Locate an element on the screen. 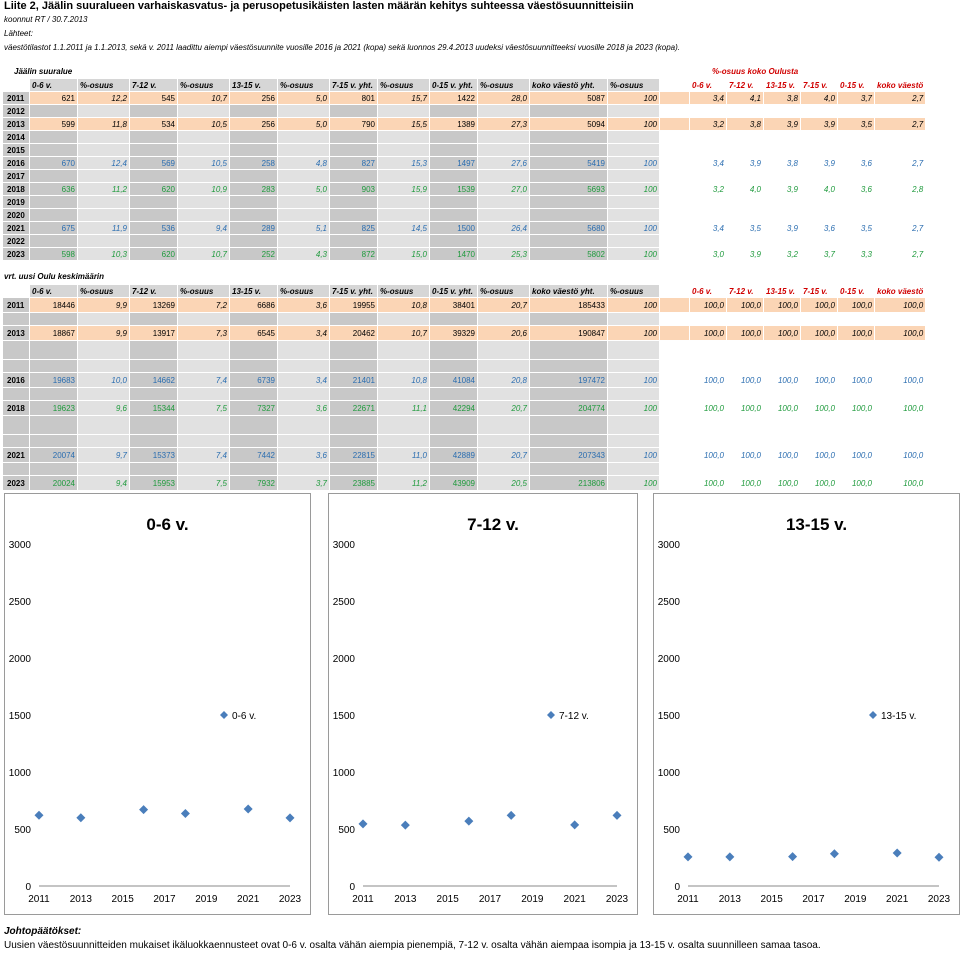 Image resolution: width=960 pixels, height=956 pixels. share-column-header: 7-15 v. is located at coordinates (819, 85).